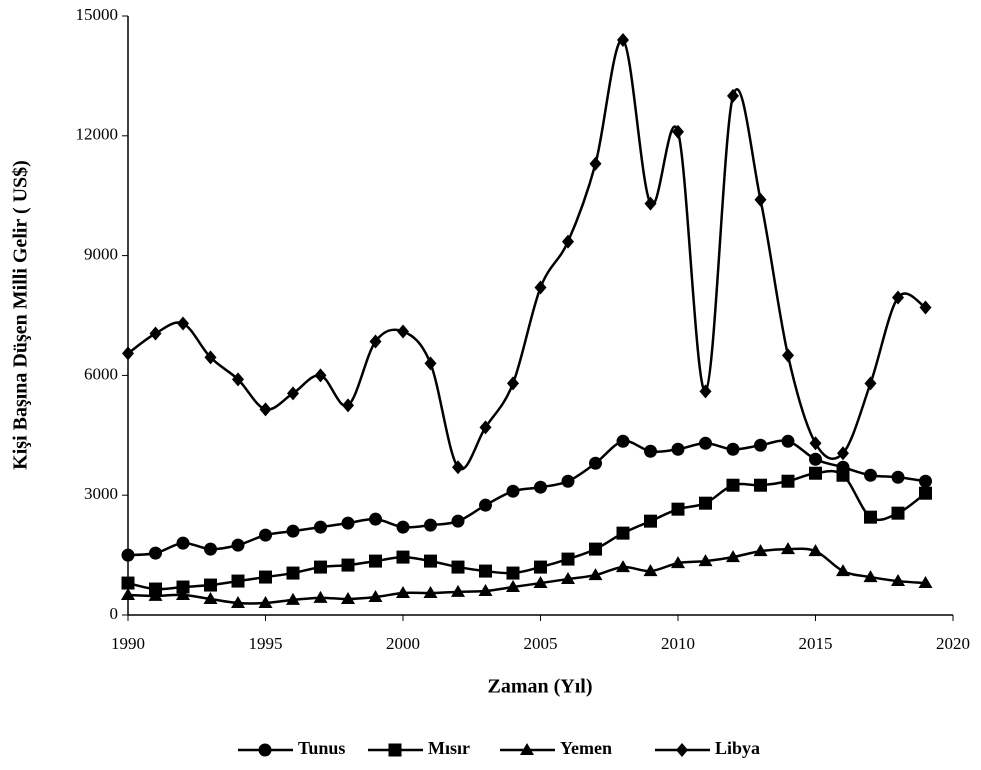 The width and height of the screenshot is (981, 770). Describe the element at coordinates (816, 643) in the screenshot. I see `x-tick-label: 2015` at that location.